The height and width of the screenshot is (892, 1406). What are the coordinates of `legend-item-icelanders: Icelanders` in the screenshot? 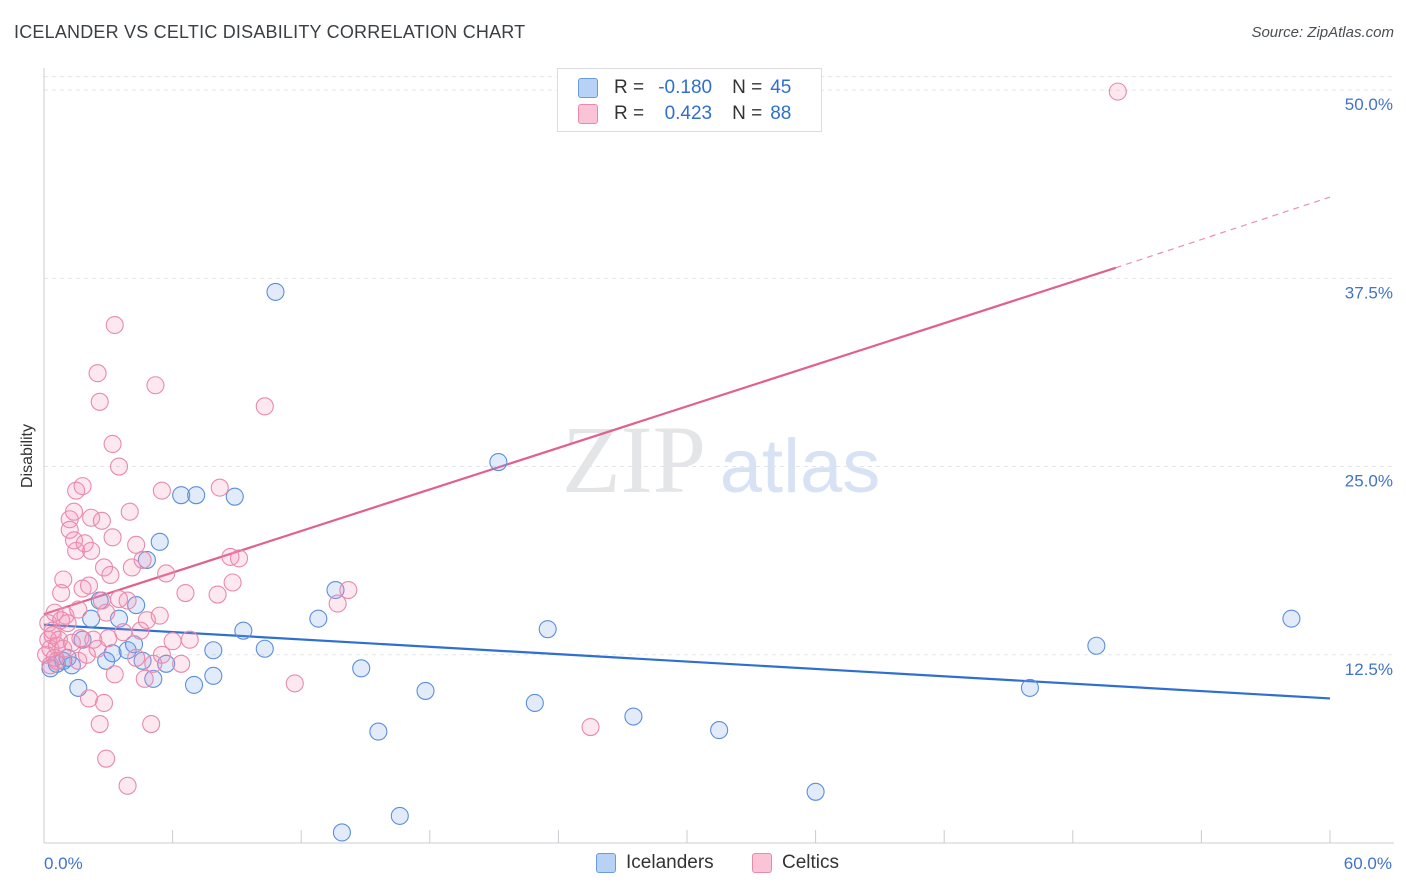 It's located at (655, 863).